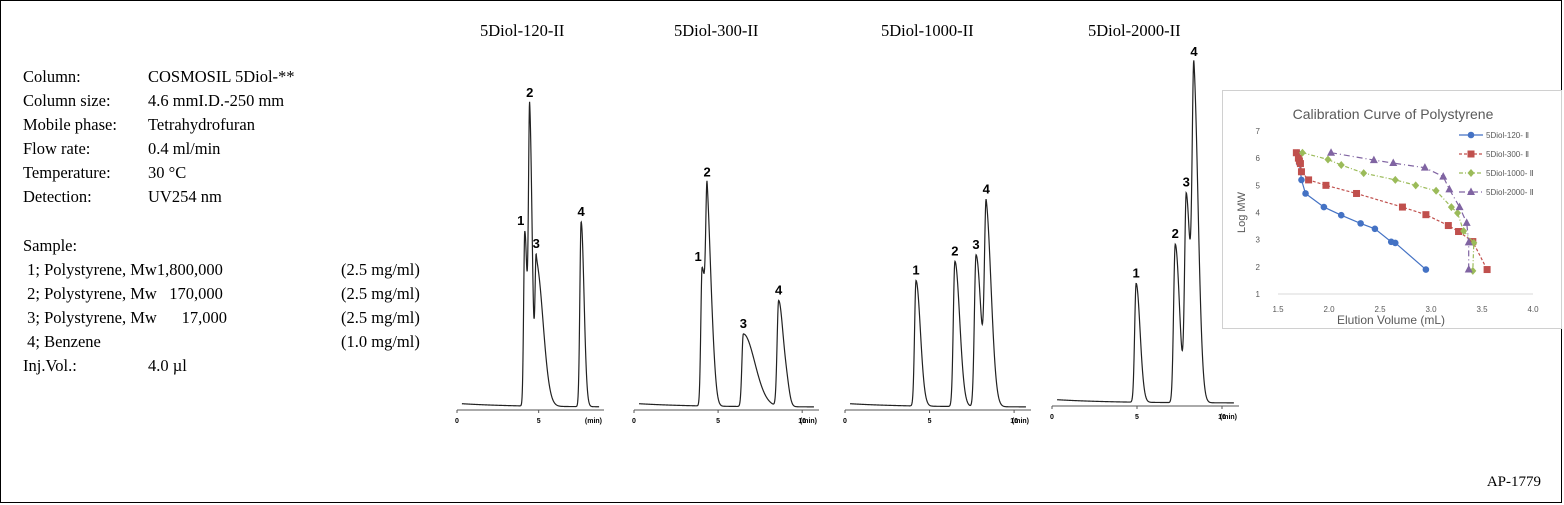  What do you see at coordinates (1393, 114) in the screenshot?
I see `calibration-title: Calibration Curve of Polystyrene` at bounding box center [1393, 114].